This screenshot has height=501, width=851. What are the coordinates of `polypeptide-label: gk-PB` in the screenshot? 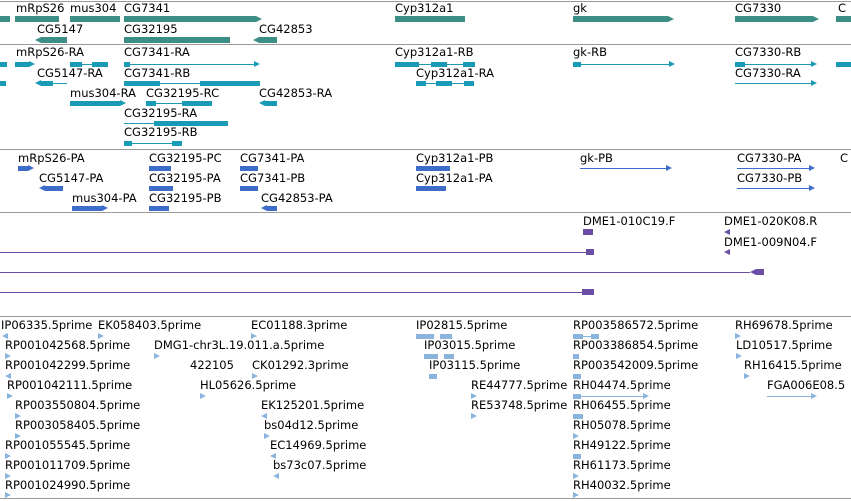 It's located at (596, 158).